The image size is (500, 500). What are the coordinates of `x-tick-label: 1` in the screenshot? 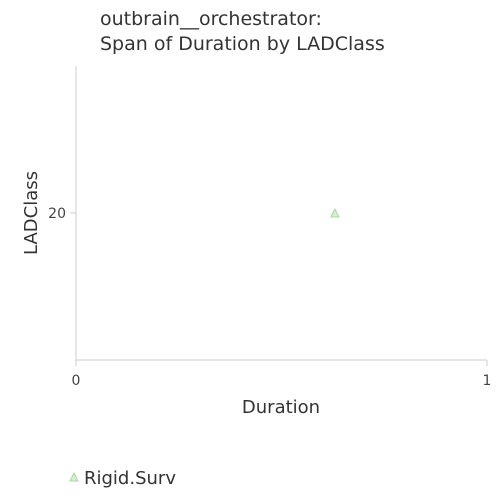 It's located at (487, 381).